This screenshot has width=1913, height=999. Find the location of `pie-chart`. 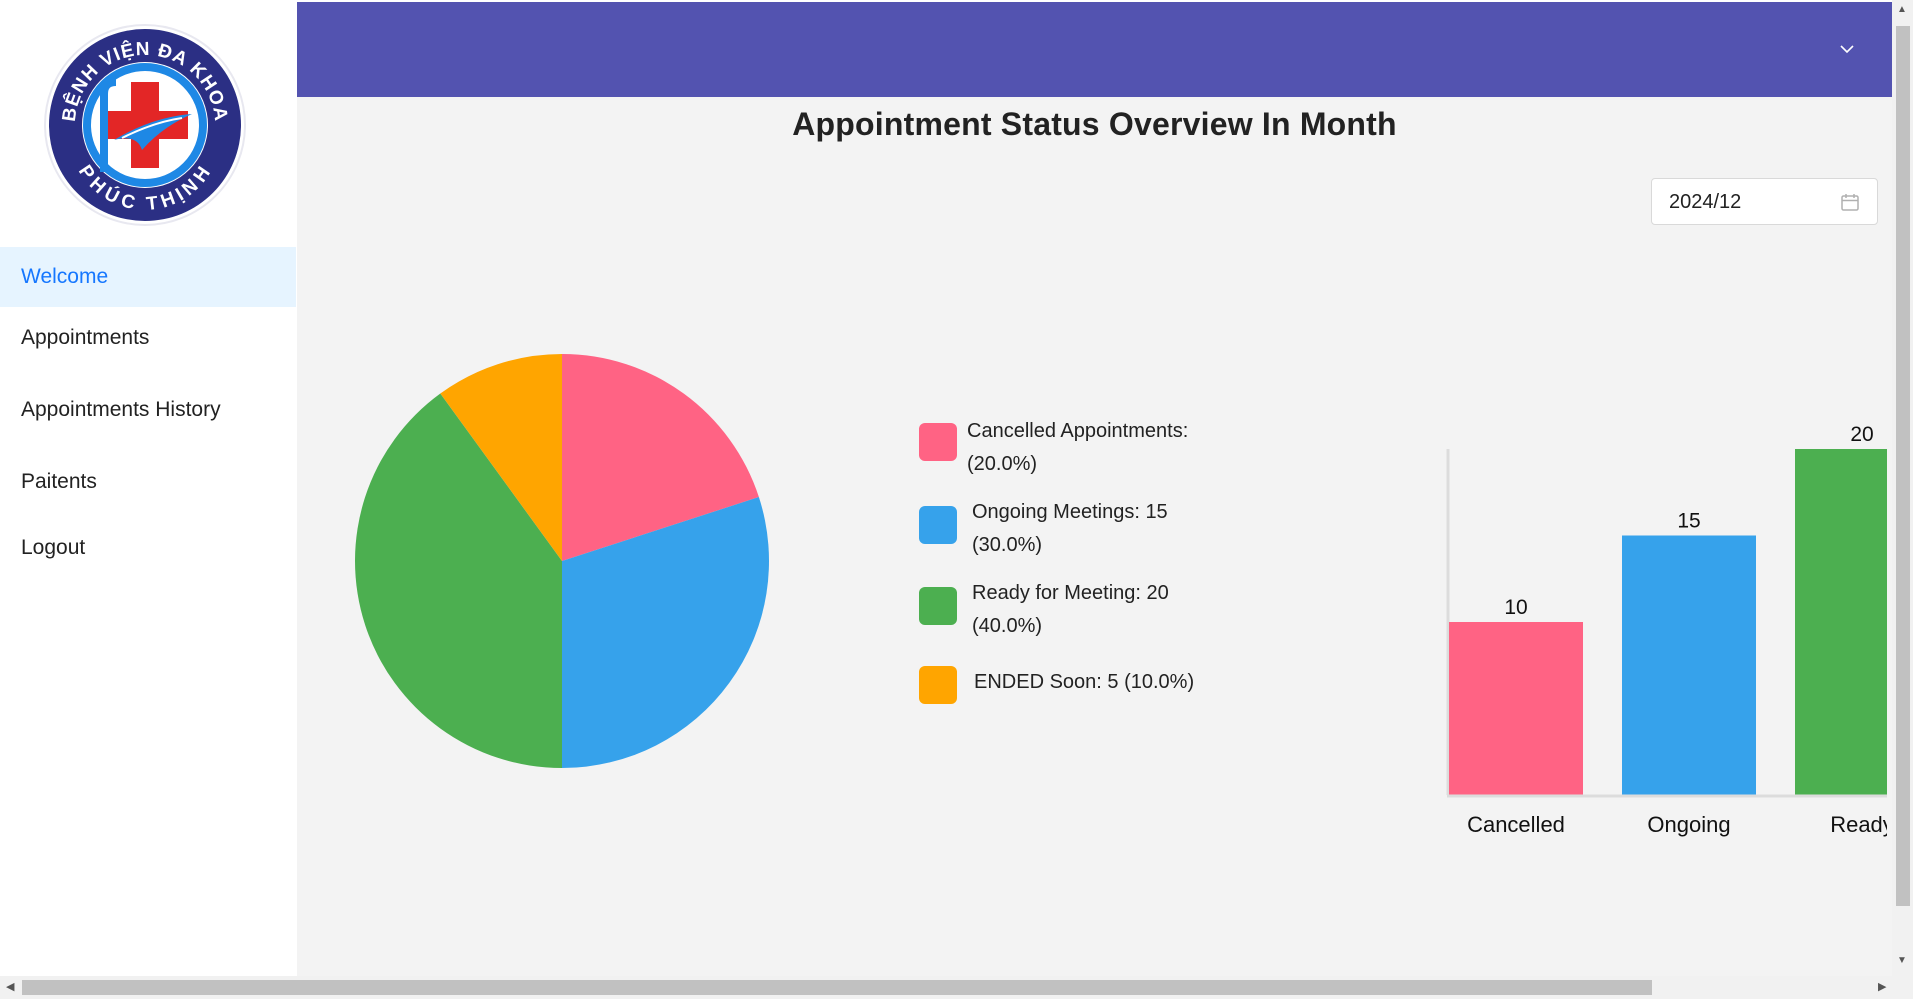

pie-chart is located at coordinates (562, 561).